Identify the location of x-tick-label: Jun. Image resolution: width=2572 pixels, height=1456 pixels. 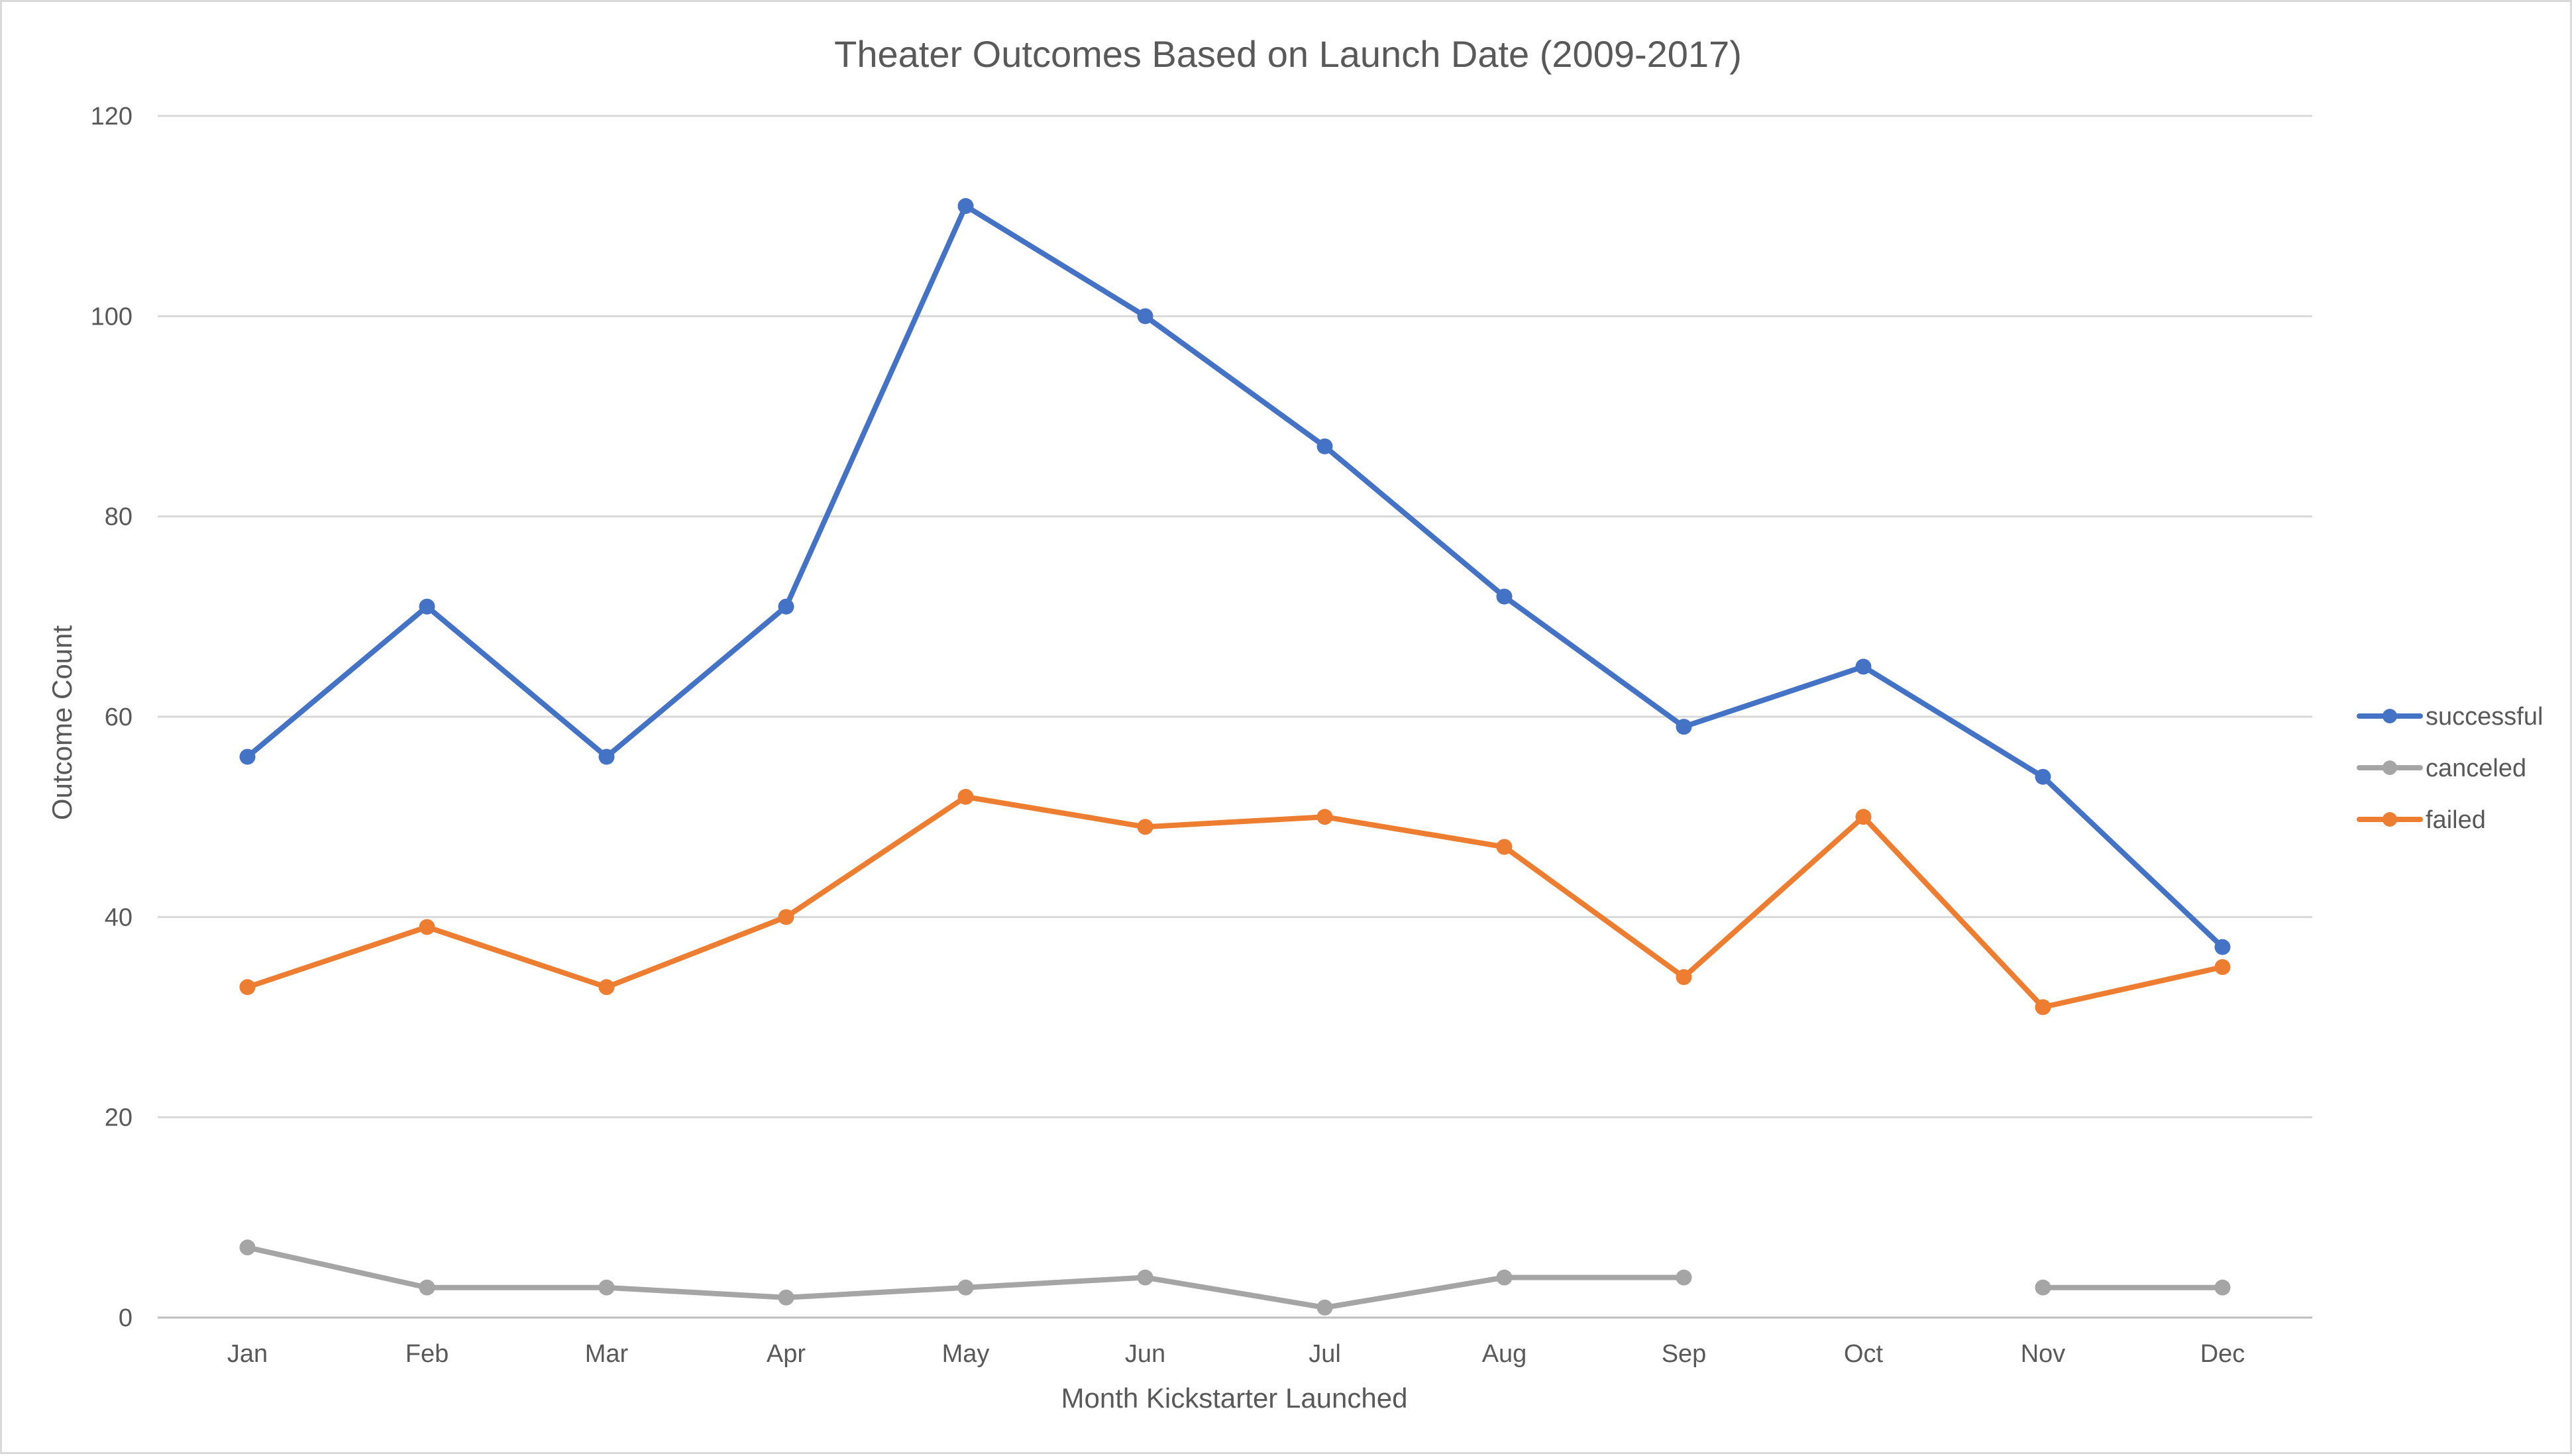
(1145, 1354).